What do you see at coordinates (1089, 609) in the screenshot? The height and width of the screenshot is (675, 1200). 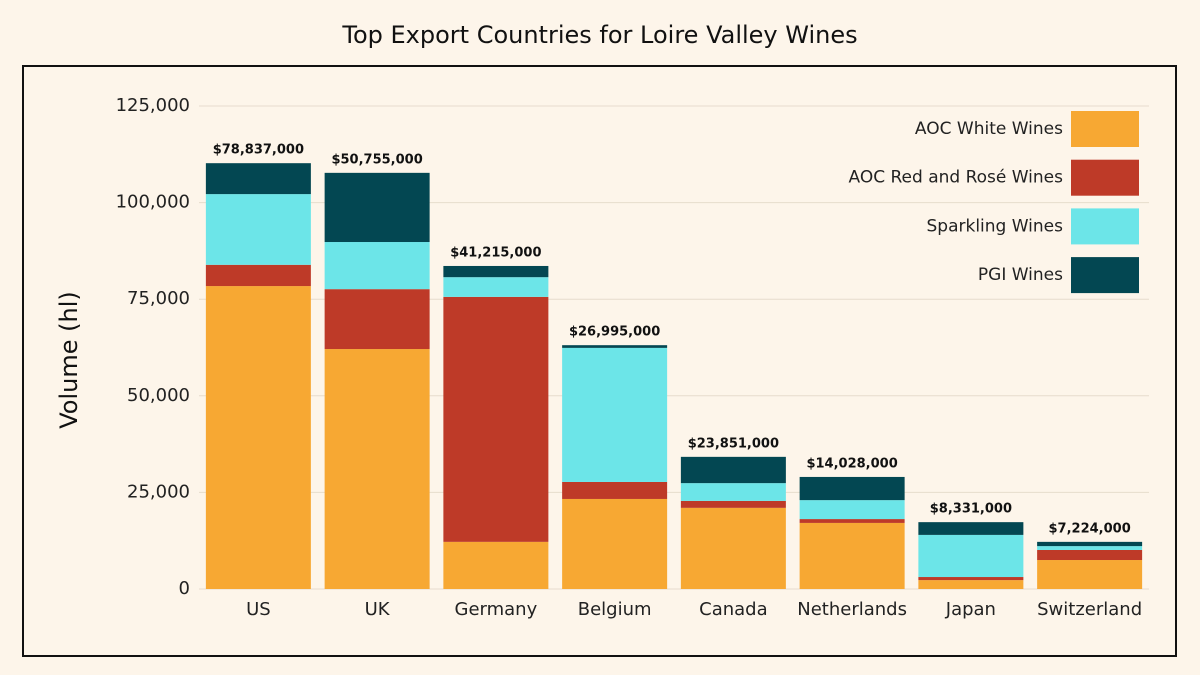 I see `x-tick-label: Switzerland` at bounding box center [1089, 609].